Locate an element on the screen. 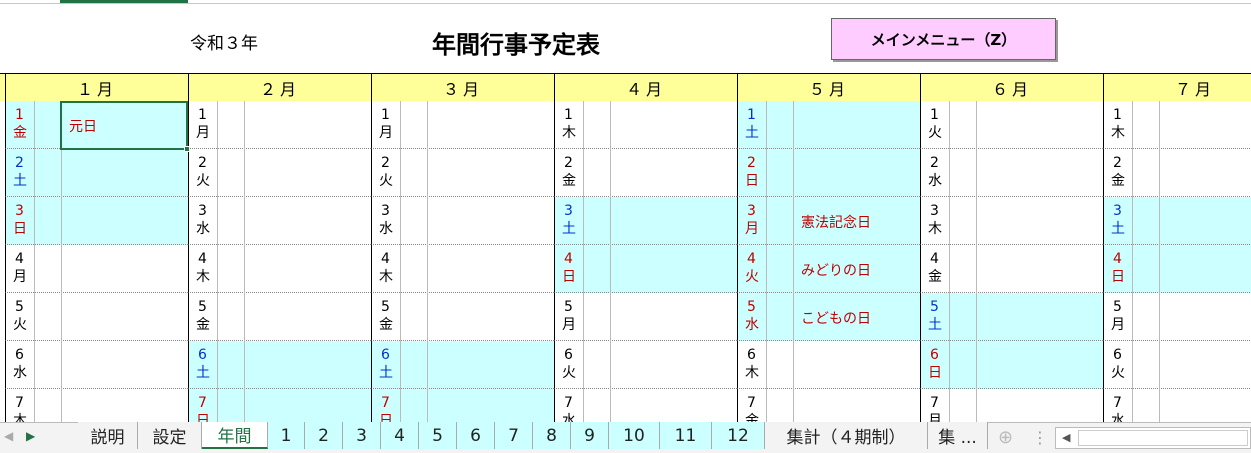  sheet-tab: 集計（４期制） is located at coordinates (846, 435).